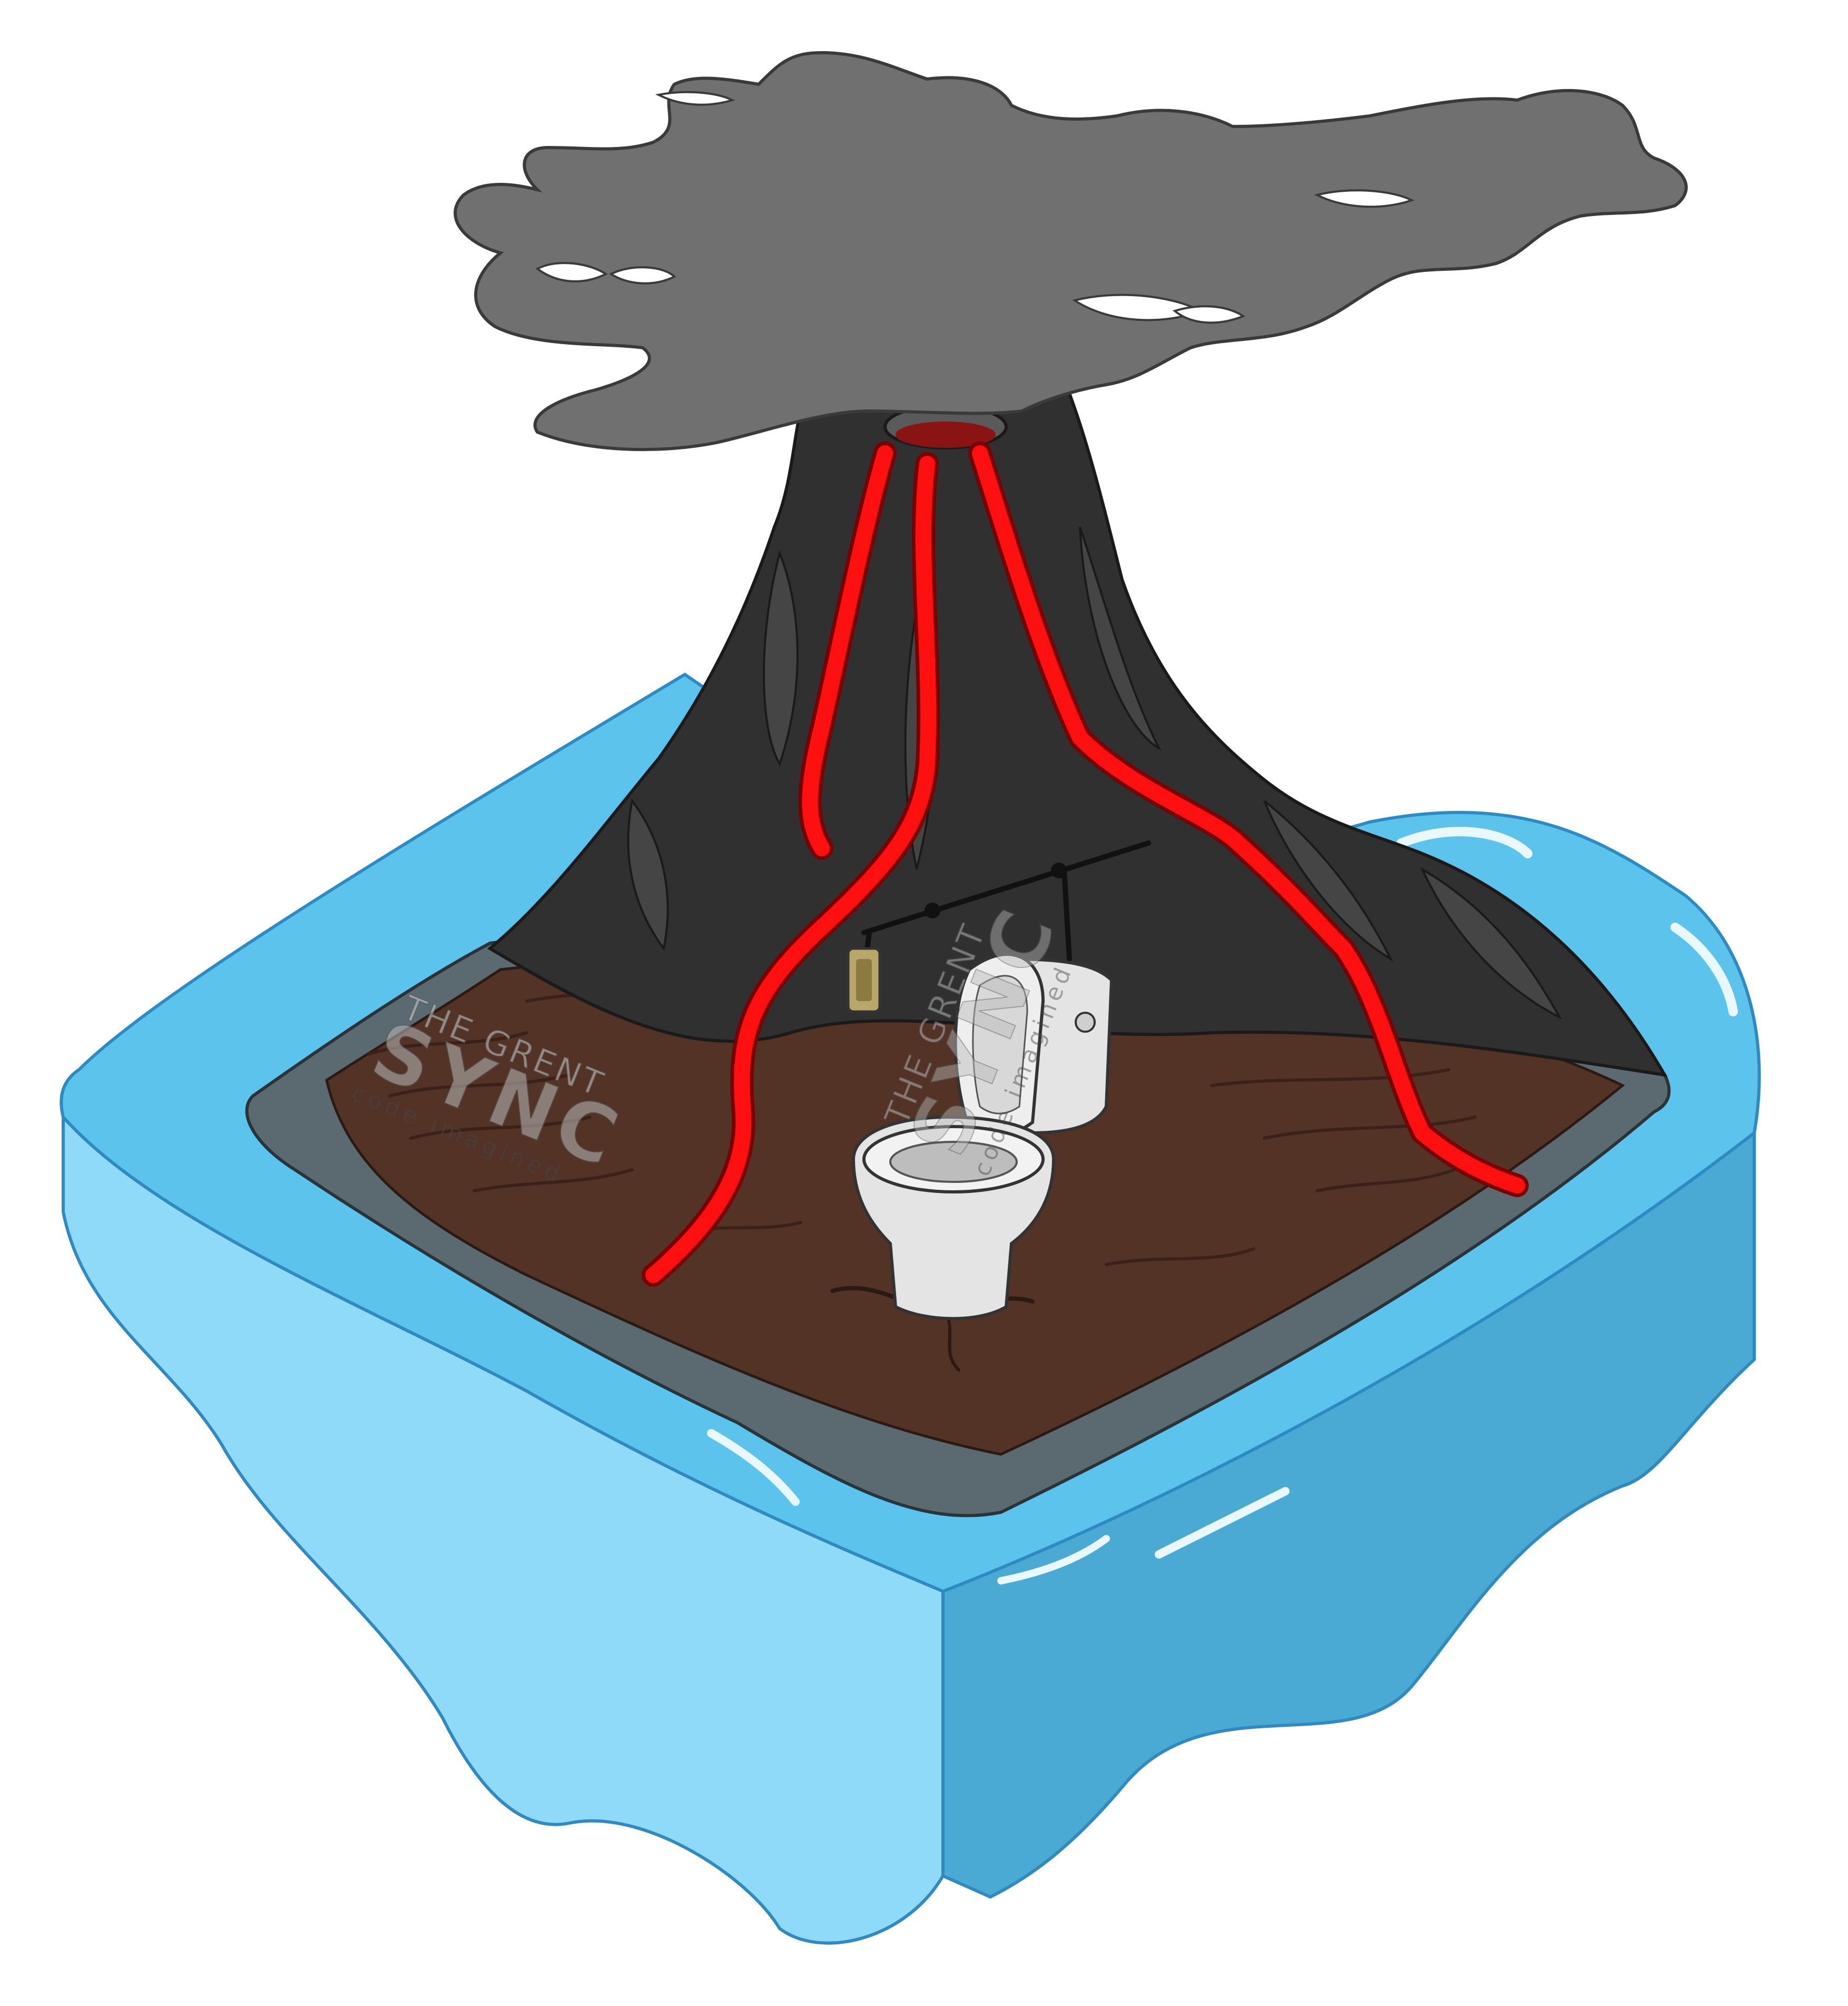 The image size is (1848, 2006). What do you see at coordinates (791, 869) in the screenshot?
I see `lava-stream-middle` at bounding box center [791, 869].